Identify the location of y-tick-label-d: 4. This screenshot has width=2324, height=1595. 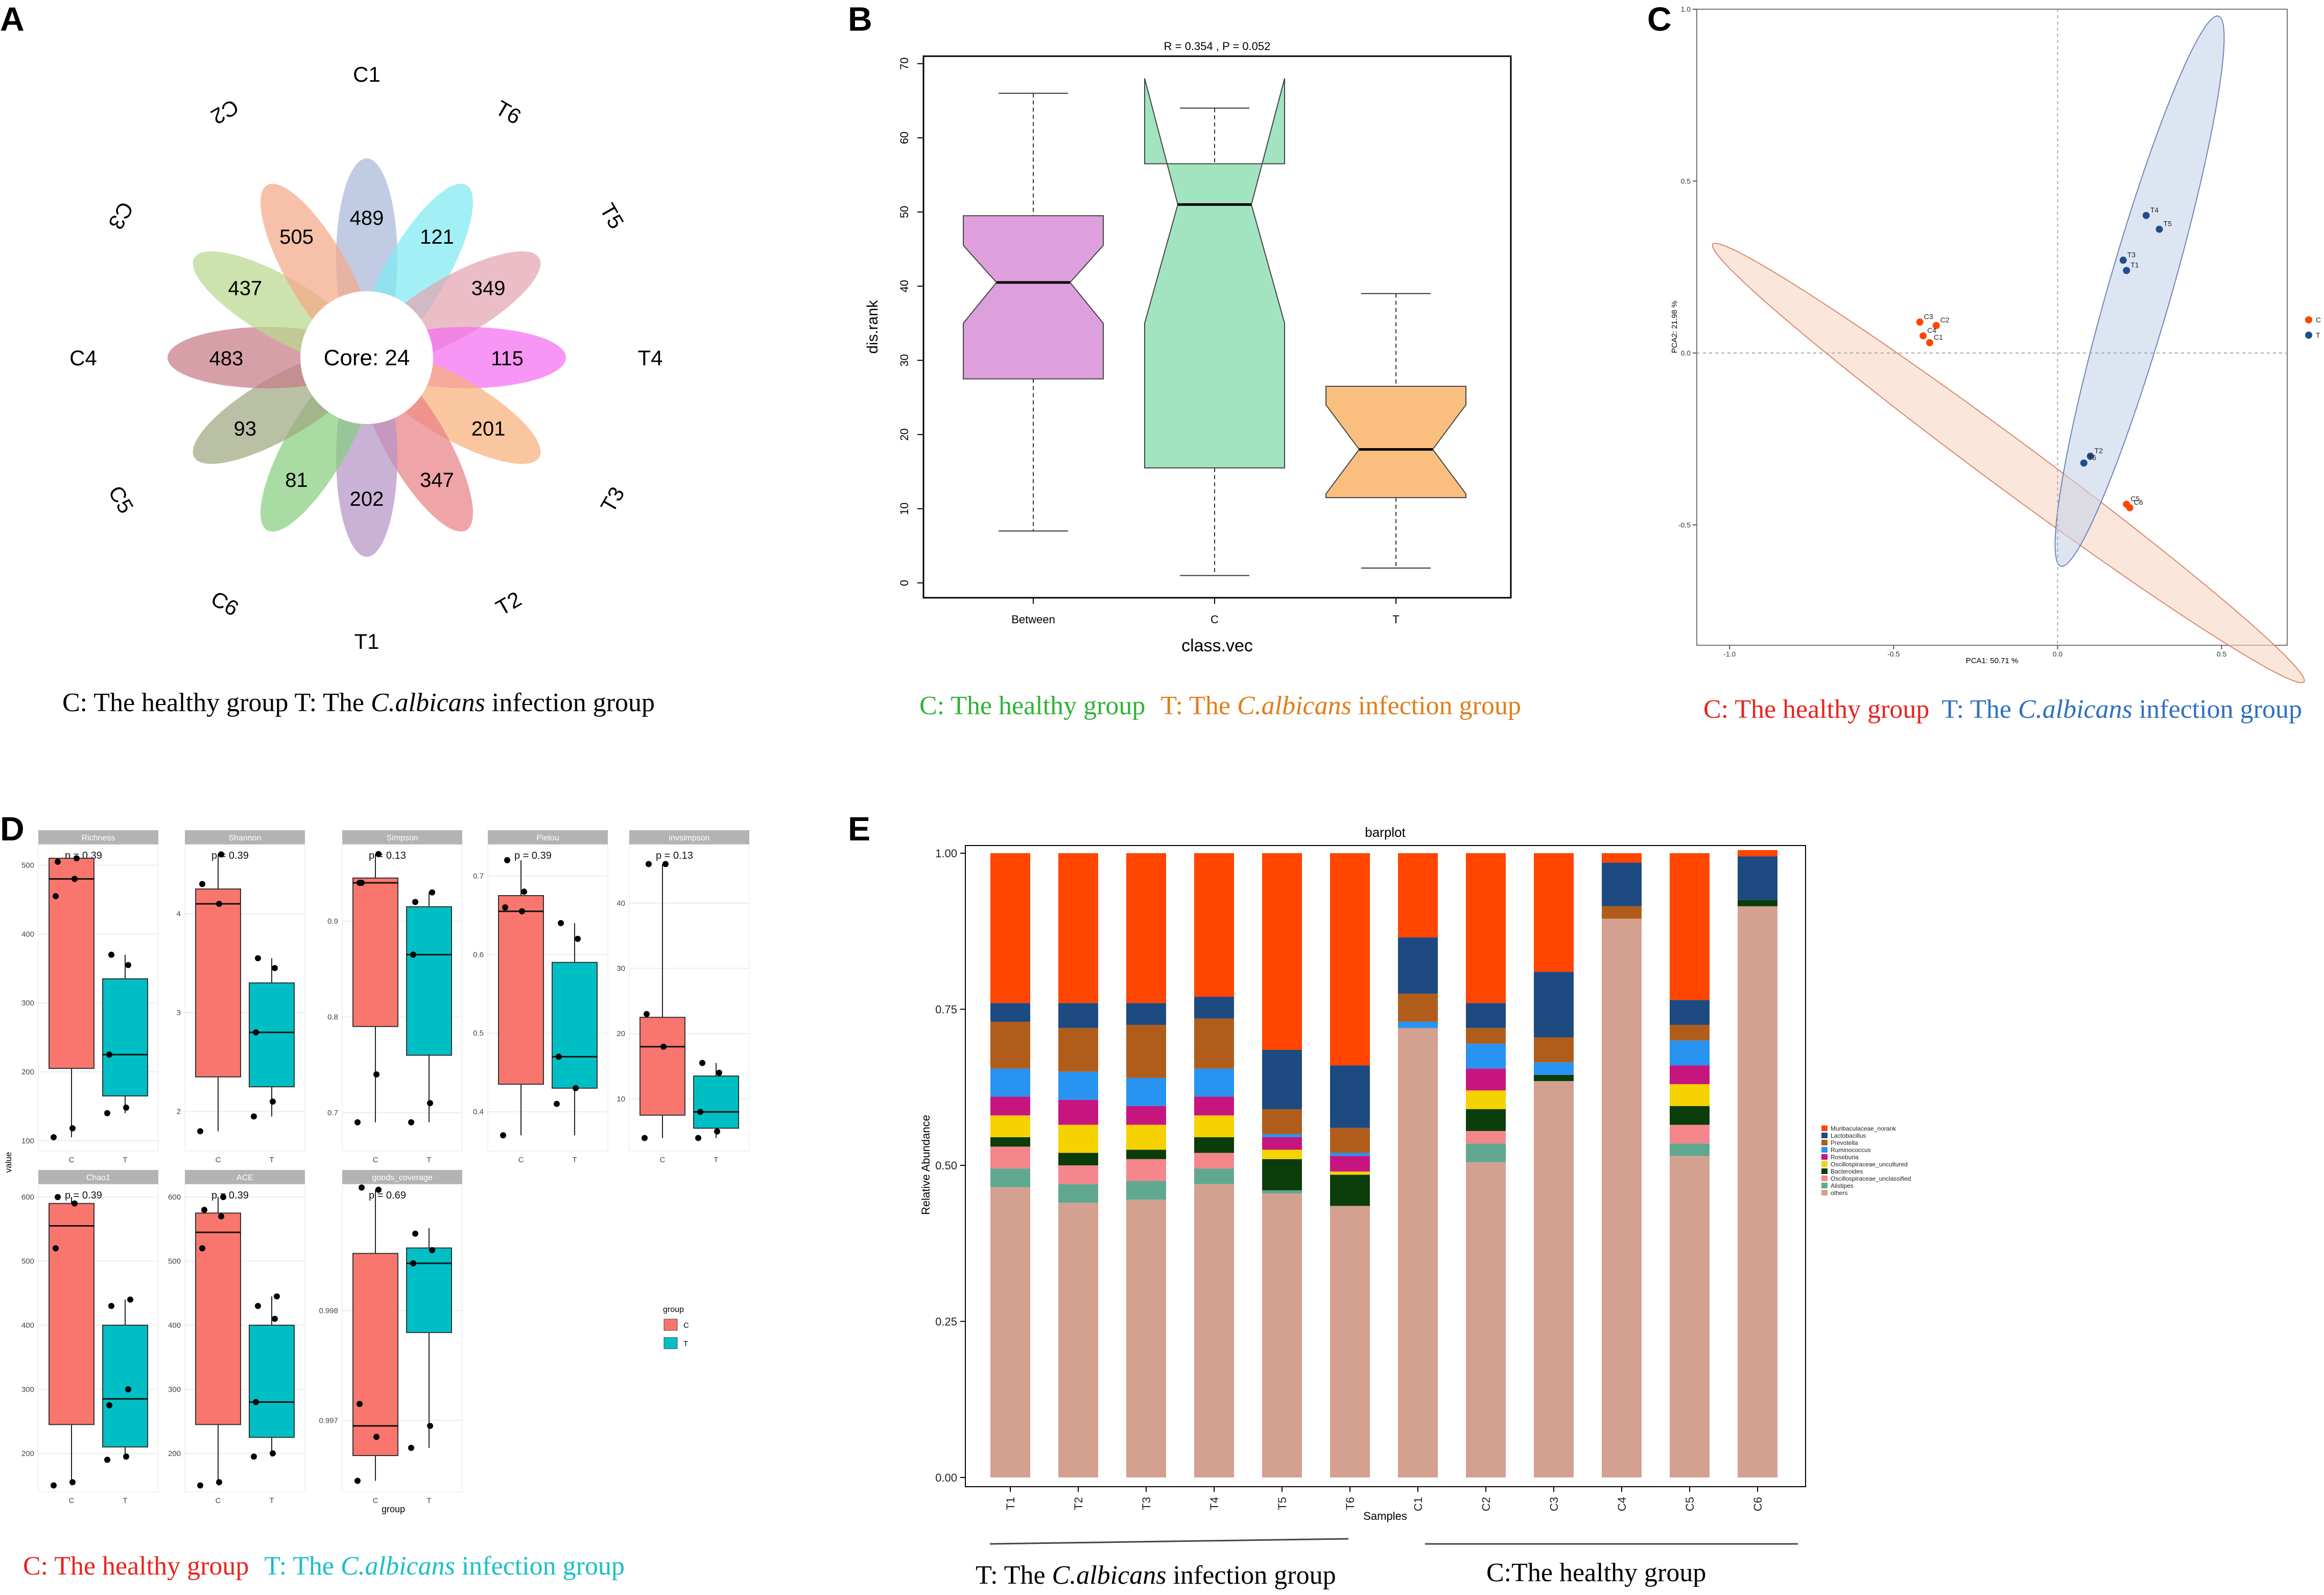
(179, 913).